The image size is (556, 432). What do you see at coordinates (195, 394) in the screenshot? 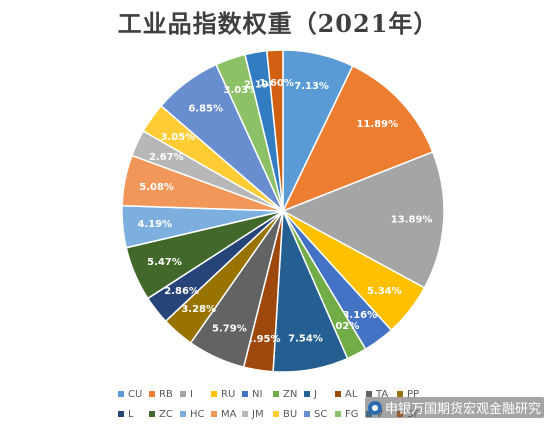
I see `legend-item-i: I` at bounding box center [195, 394].